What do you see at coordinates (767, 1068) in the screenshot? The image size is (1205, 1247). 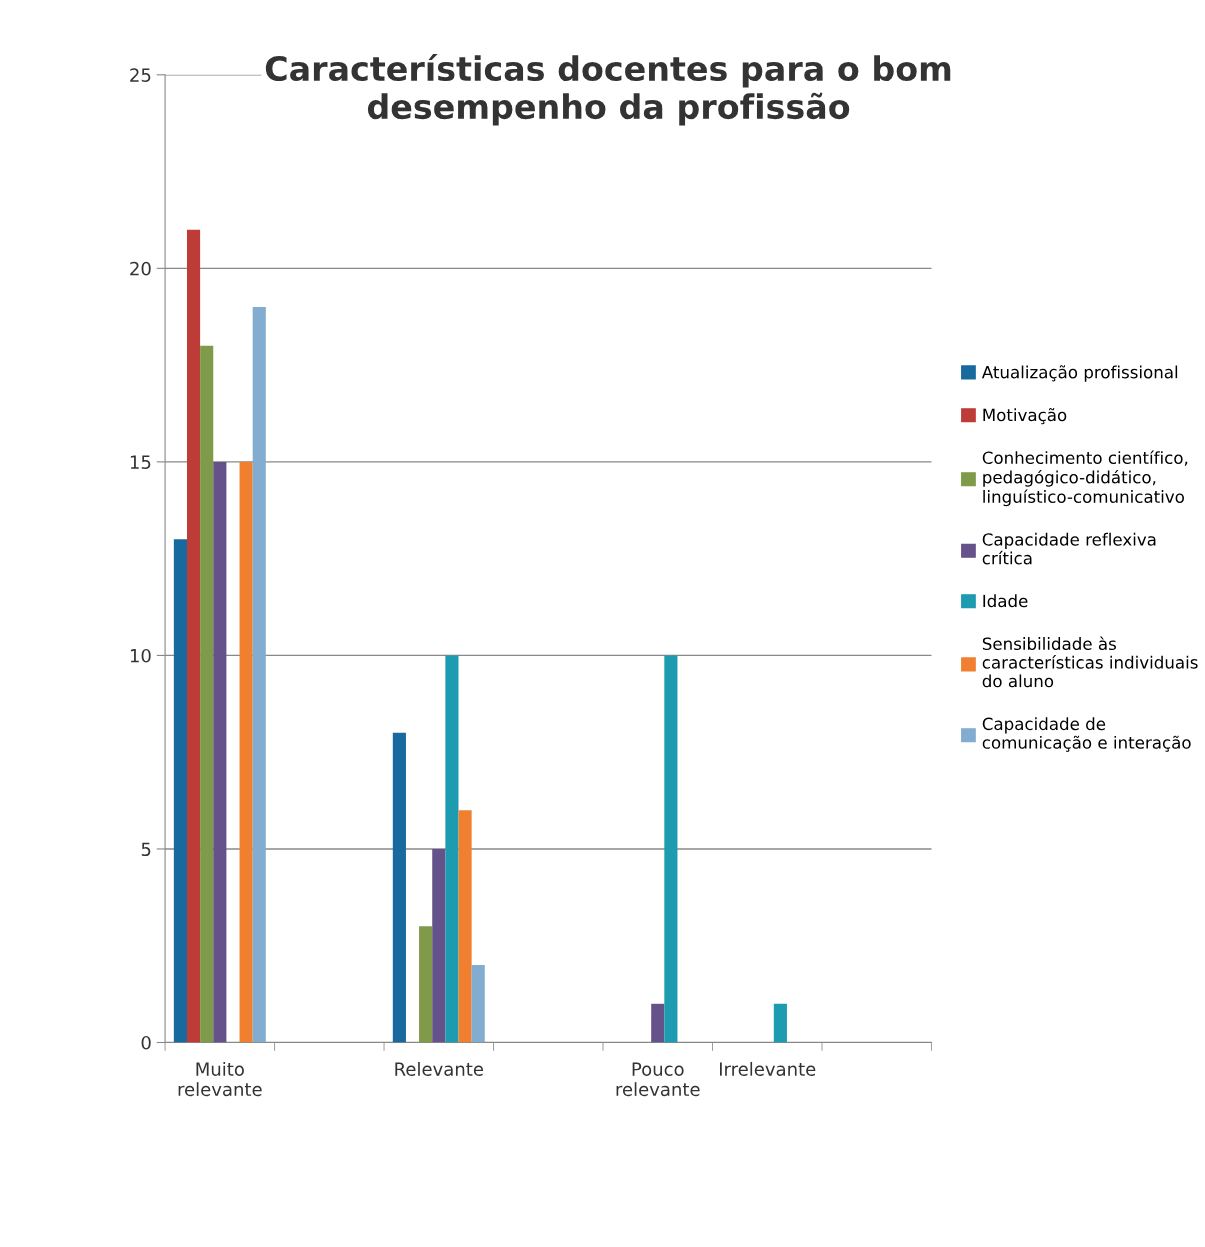 I see `x-tick-label: Irrelevante` at bounding box center [767, 1068].